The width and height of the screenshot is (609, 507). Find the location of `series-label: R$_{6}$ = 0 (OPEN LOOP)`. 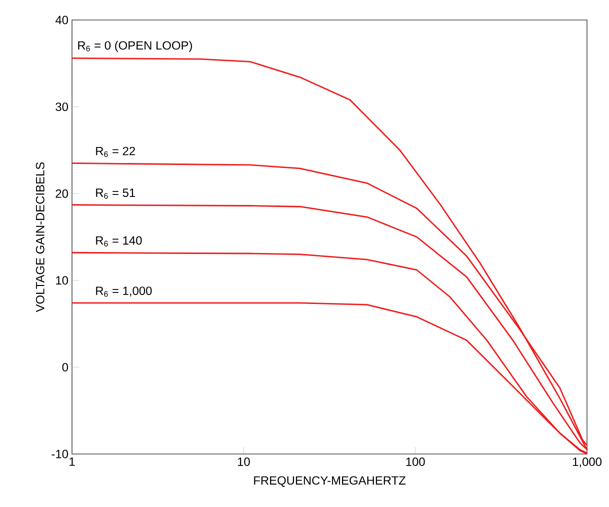

series-label: R$_{6}$ = 0 (OPEN LOOP) is located at coordinates (135, 46).